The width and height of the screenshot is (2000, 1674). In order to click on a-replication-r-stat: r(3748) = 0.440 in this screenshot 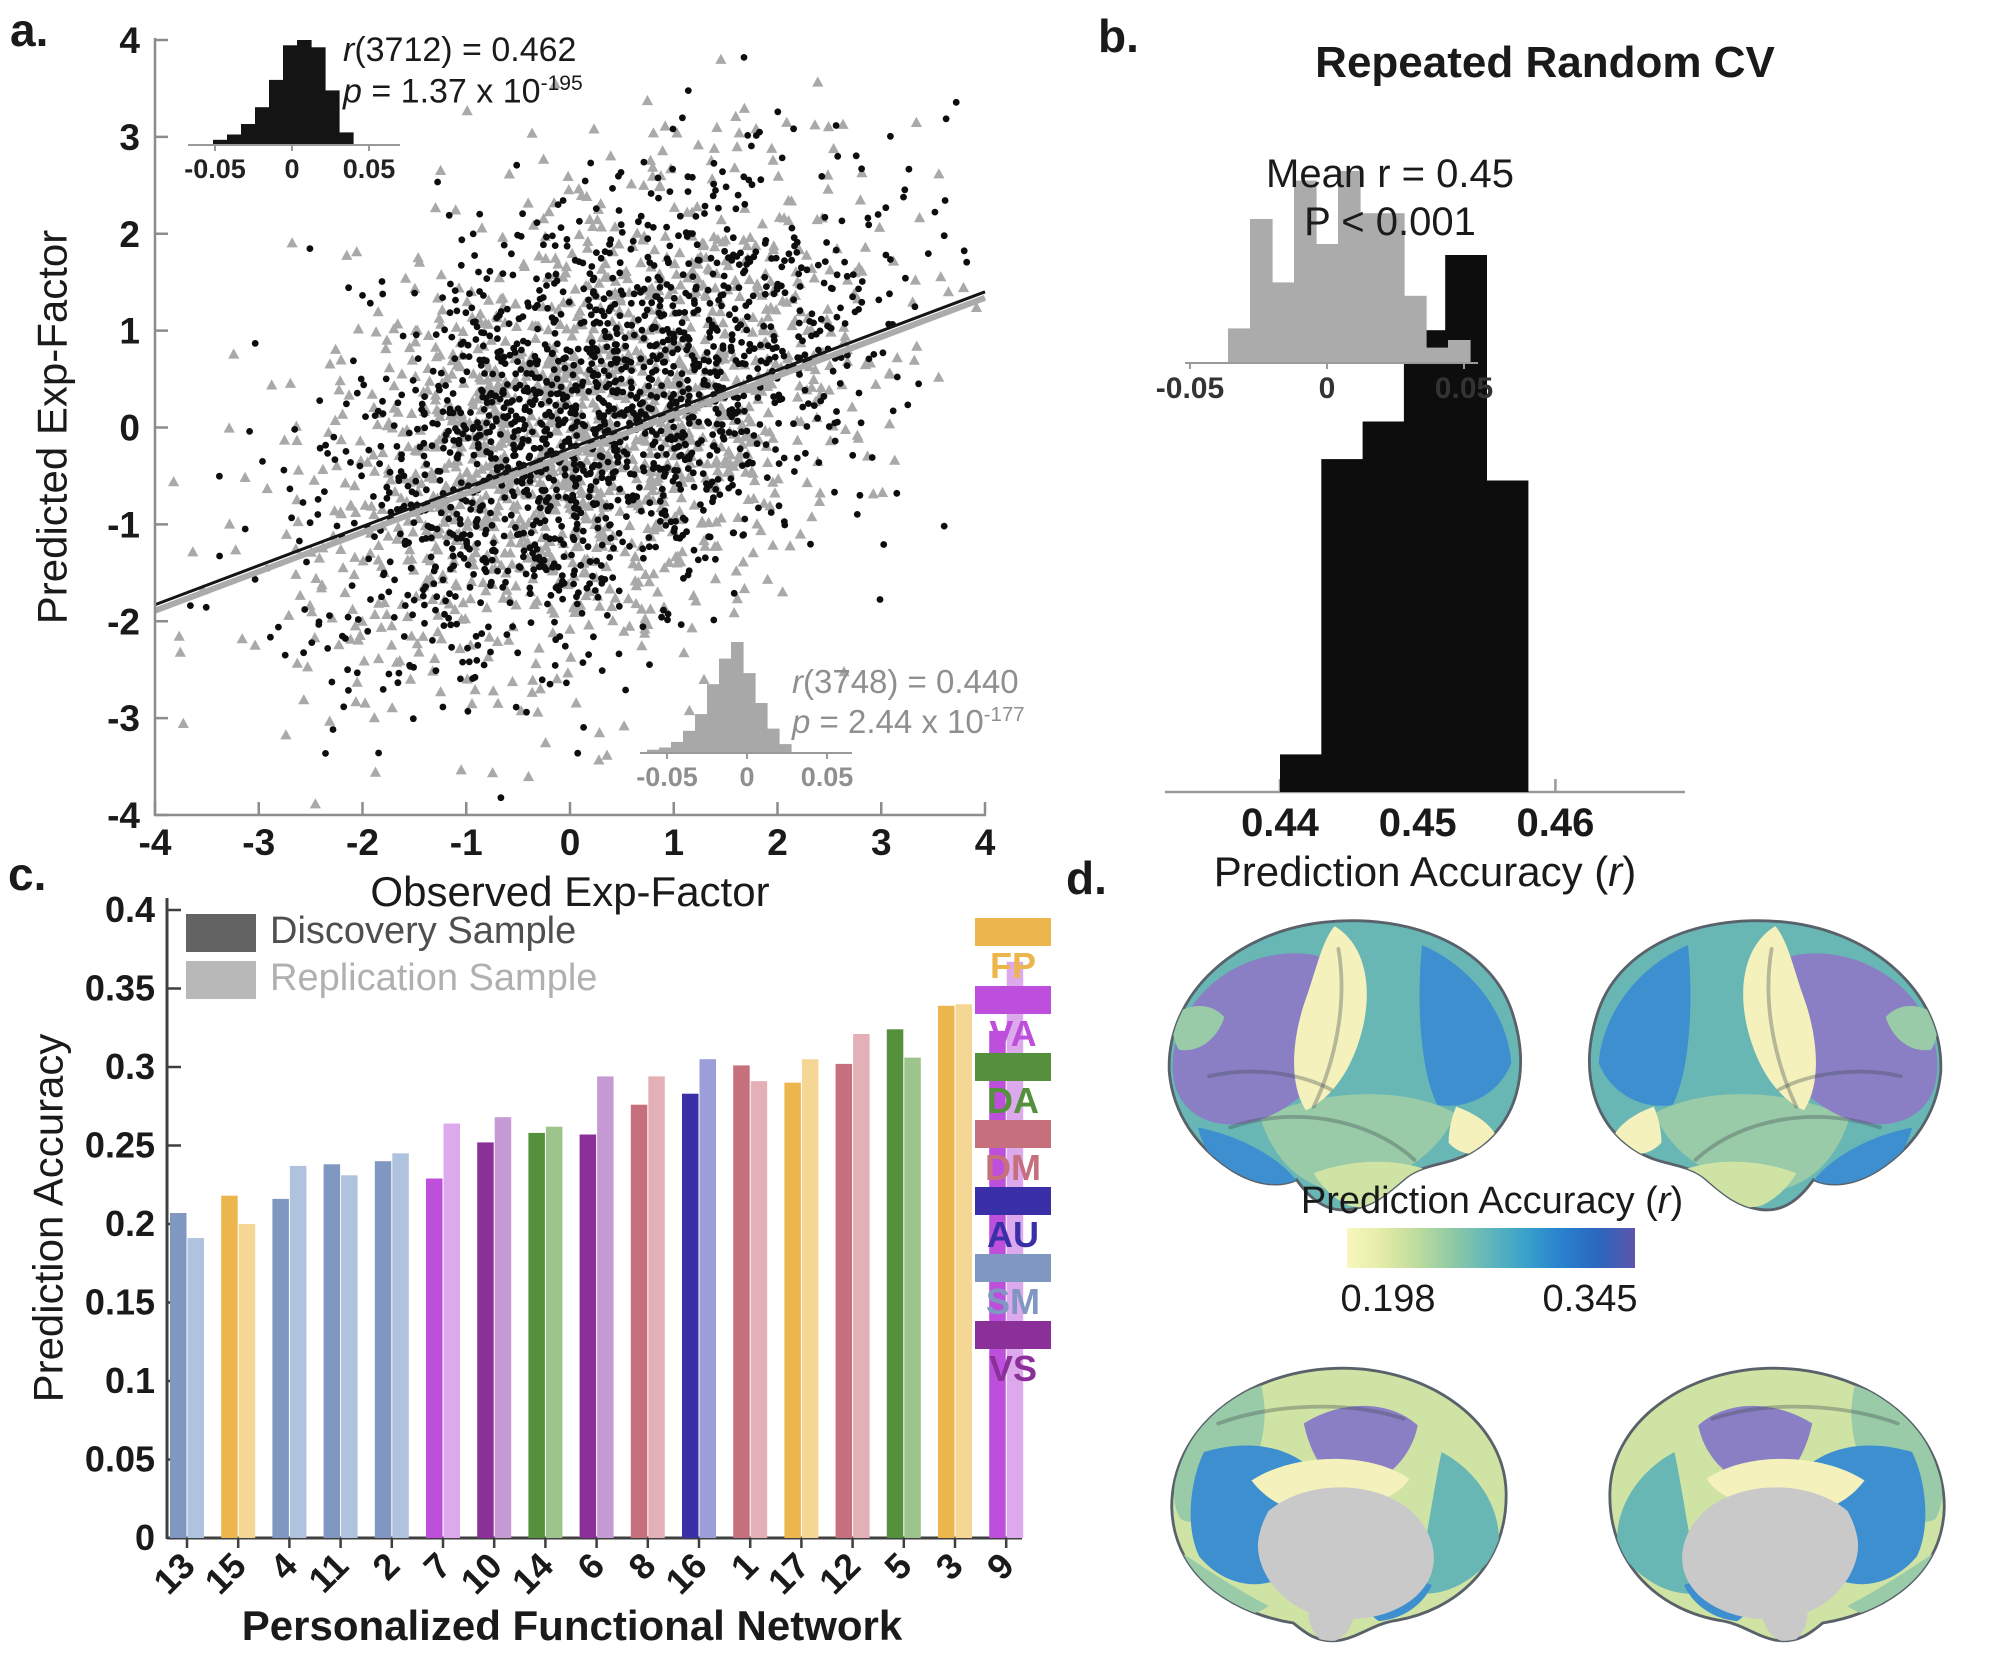, I will do `click(905, 681)`.